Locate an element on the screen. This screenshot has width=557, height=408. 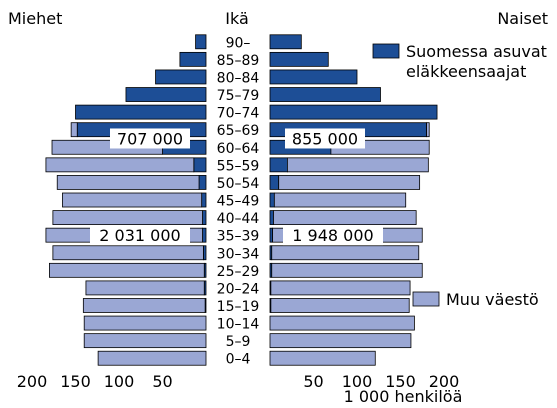
age-label: 20–24 is located at coordinates (238, 289).